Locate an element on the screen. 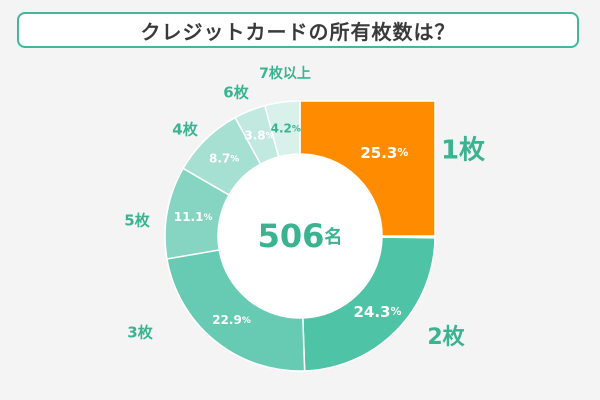 Image resolution: width=600 pixels, height=400 pixels. slice-name-label: 2枚 is located at coordinates (445, 337).